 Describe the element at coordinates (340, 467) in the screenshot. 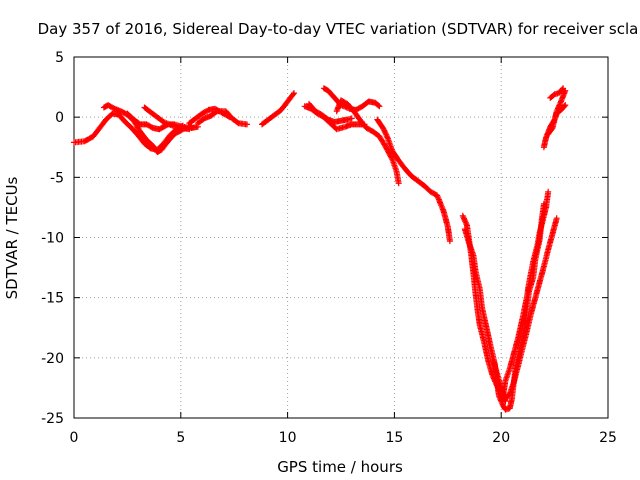

I see `x-axis-label: GPS time / hours` at that location.